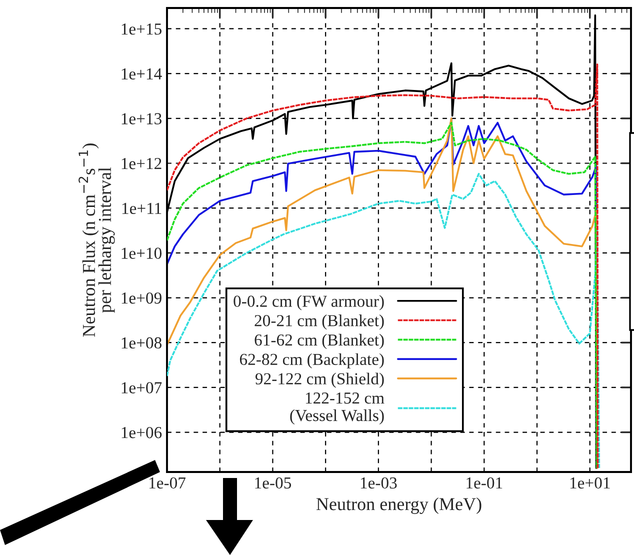  I want to click on x-tick-label: 1e-07, so click(167, 483).